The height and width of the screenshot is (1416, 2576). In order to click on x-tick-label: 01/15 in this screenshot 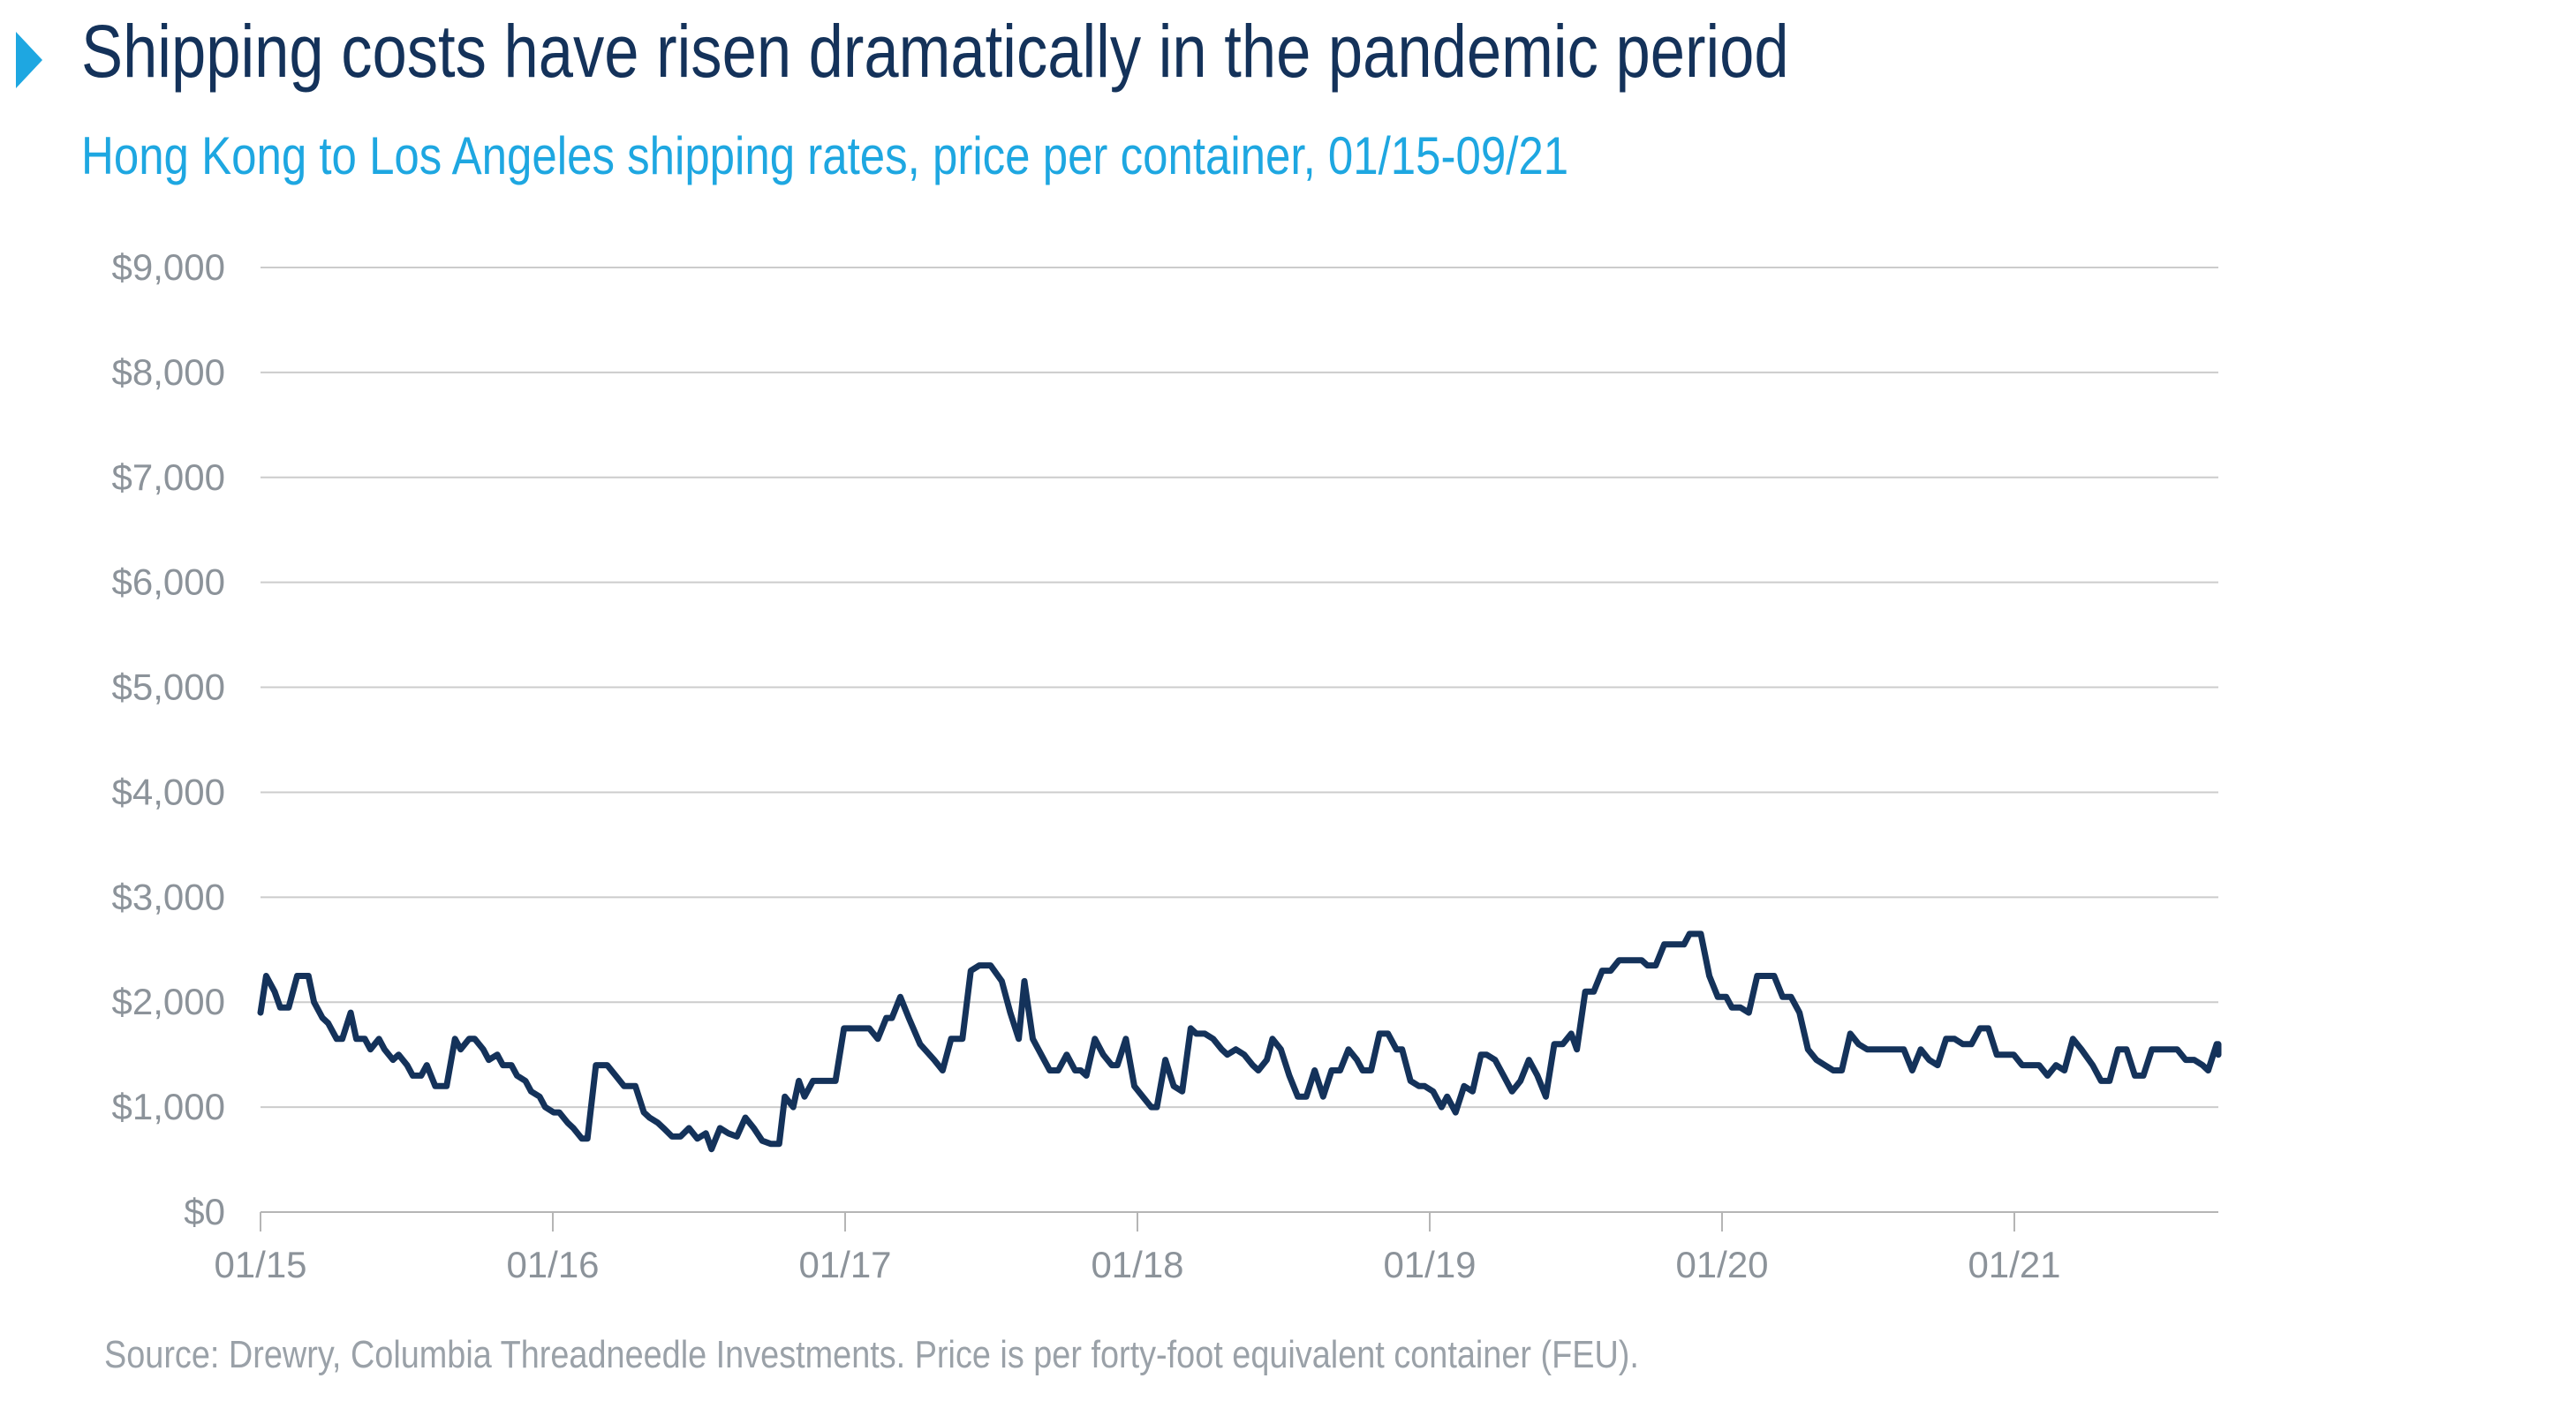, I will do `click(260, 1264)`.